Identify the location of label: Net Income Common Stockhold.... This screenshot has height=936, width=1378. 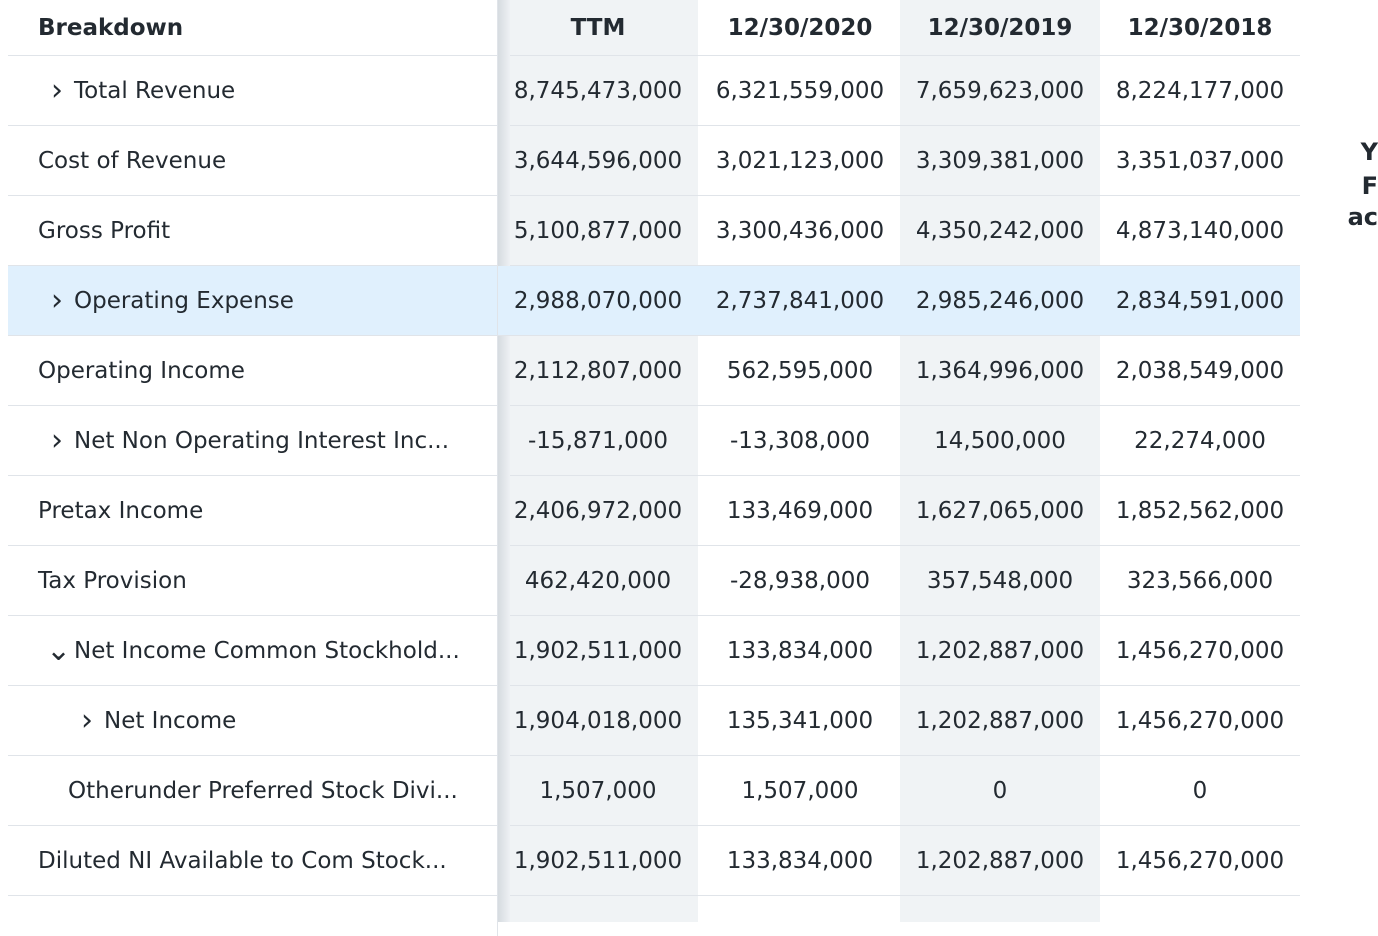
(267, 650).